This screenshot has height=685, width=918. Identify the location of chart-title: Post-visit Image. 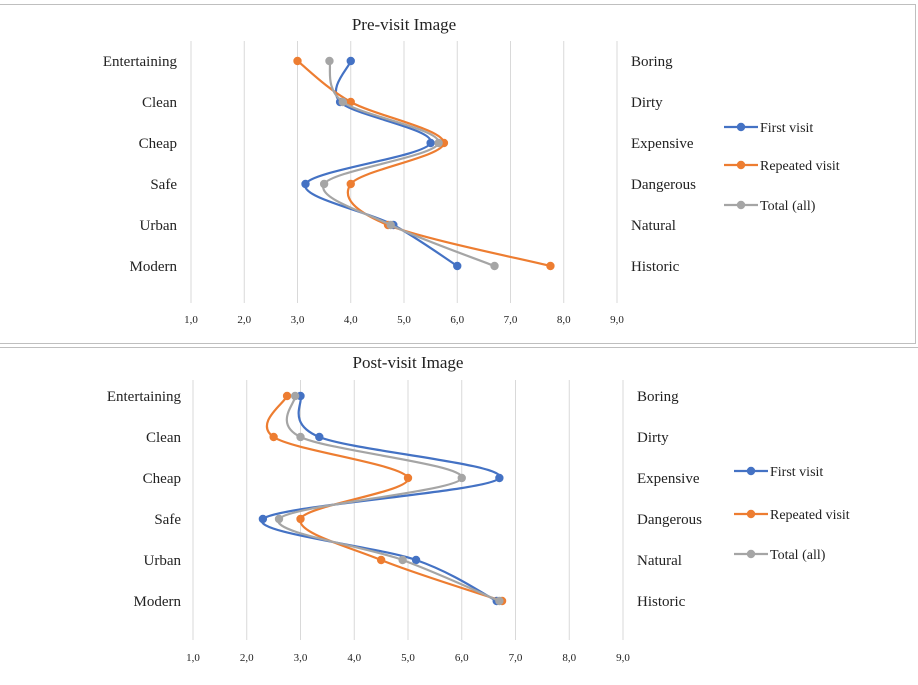
(408, 362).